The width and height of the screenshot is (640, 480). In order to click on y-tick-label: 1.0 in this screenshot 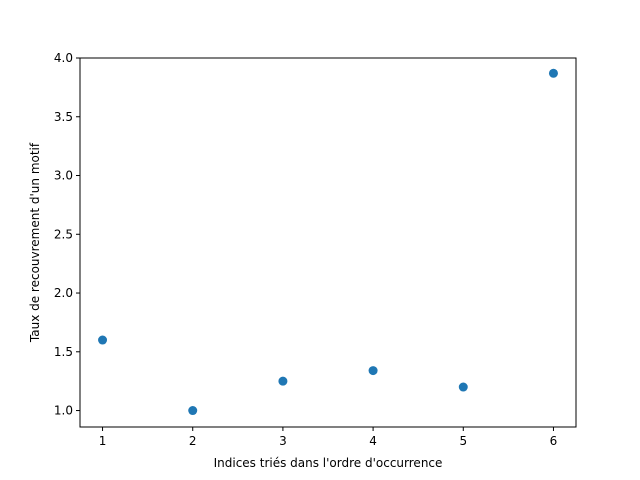, I will do `click(63, 411)`.